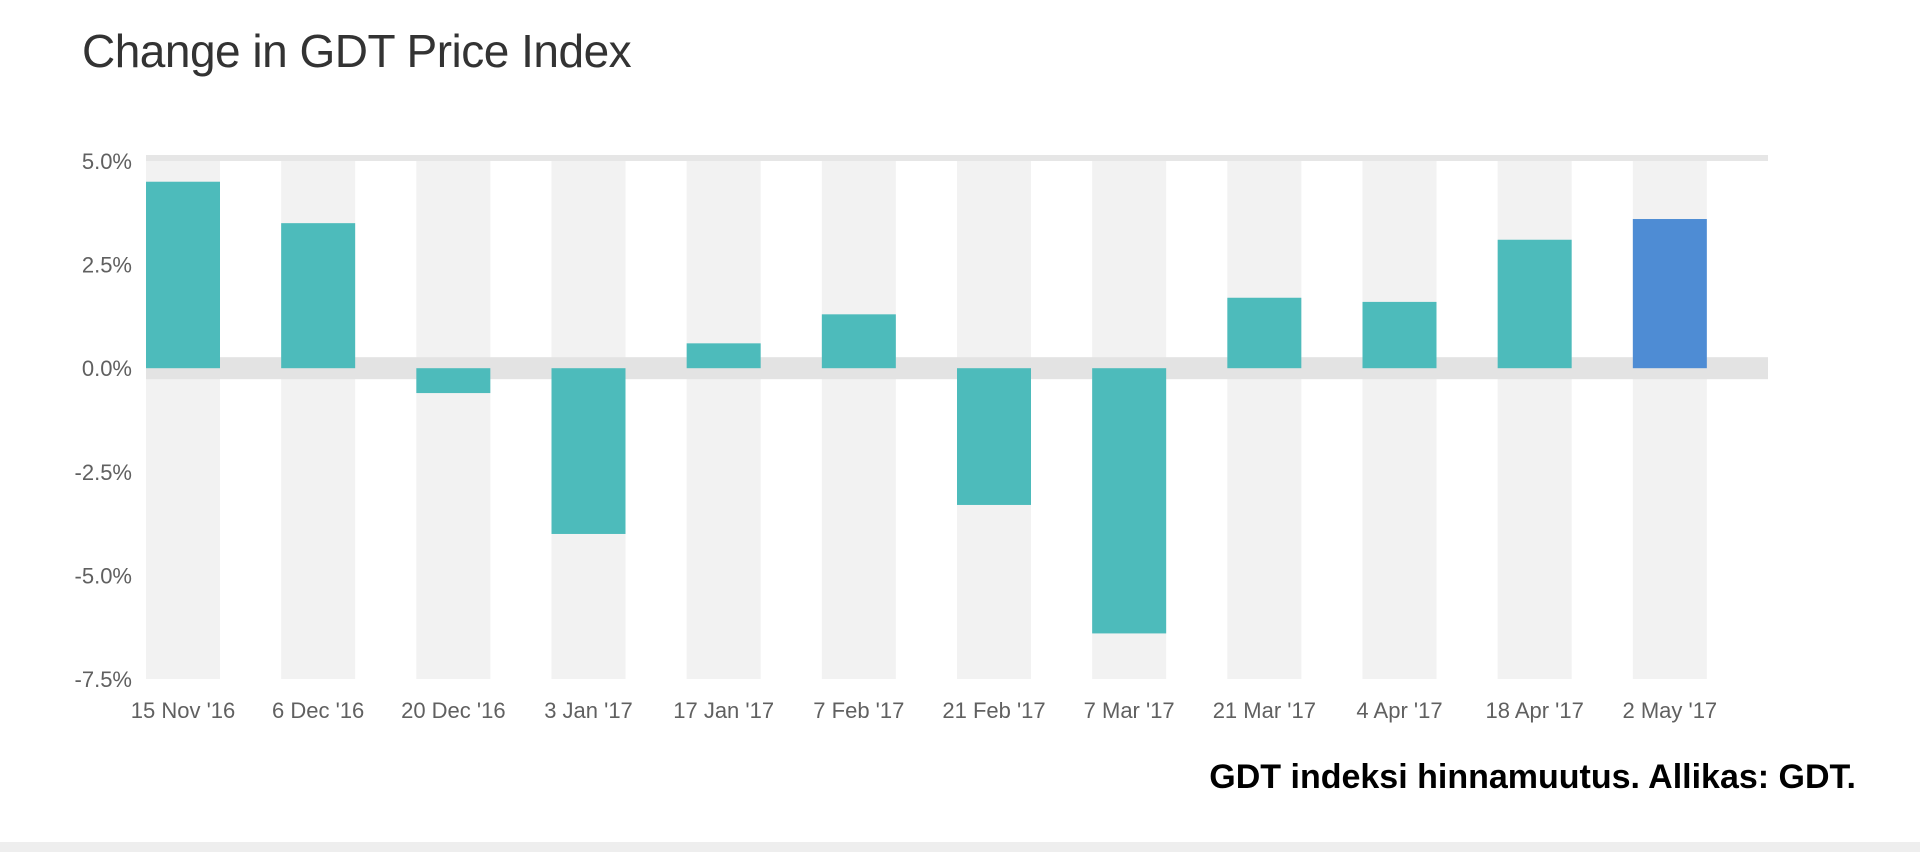 This screenshot has width=1920, height=852. Describe the element at coordinates (1129, 710) in the screenshot. I see `x-tick-label: 7 Mar '17` at that location.